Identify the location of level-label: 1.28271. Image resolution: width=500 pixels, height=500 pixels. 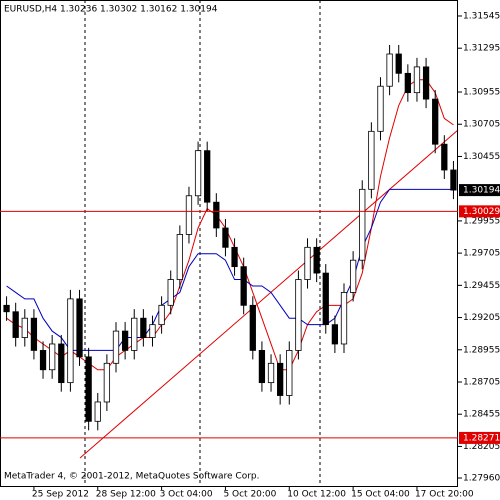
(481, 438).